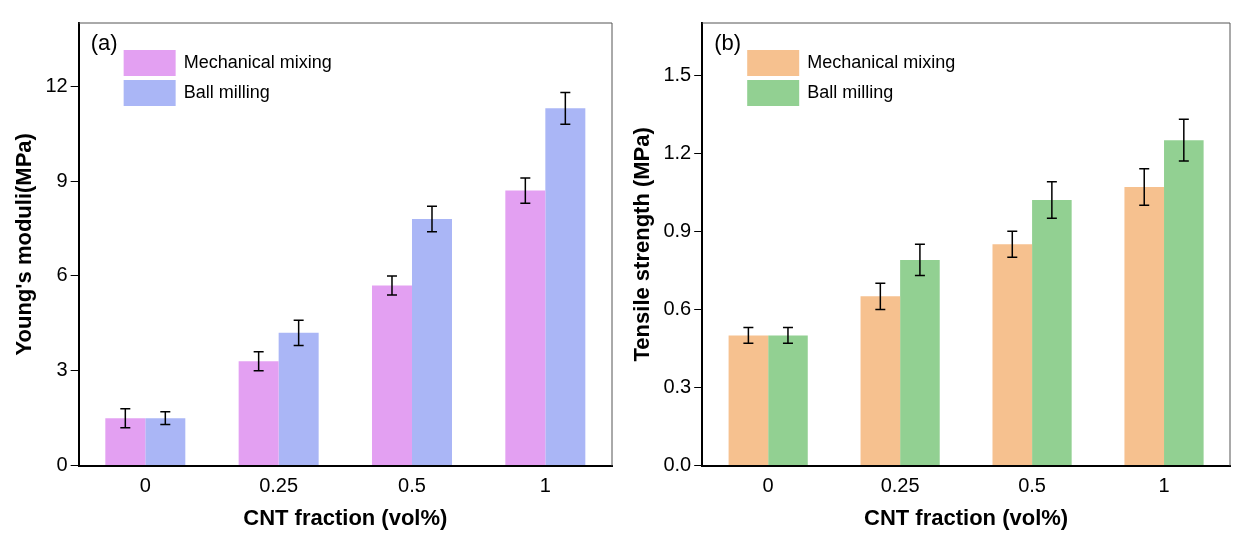 The image size is (1258, 545). What do you see at coordinates (642, 244) in the screenshot?
I see `y-axis-title: Tensile strength (MPa)` at bounding box center [642, 244].